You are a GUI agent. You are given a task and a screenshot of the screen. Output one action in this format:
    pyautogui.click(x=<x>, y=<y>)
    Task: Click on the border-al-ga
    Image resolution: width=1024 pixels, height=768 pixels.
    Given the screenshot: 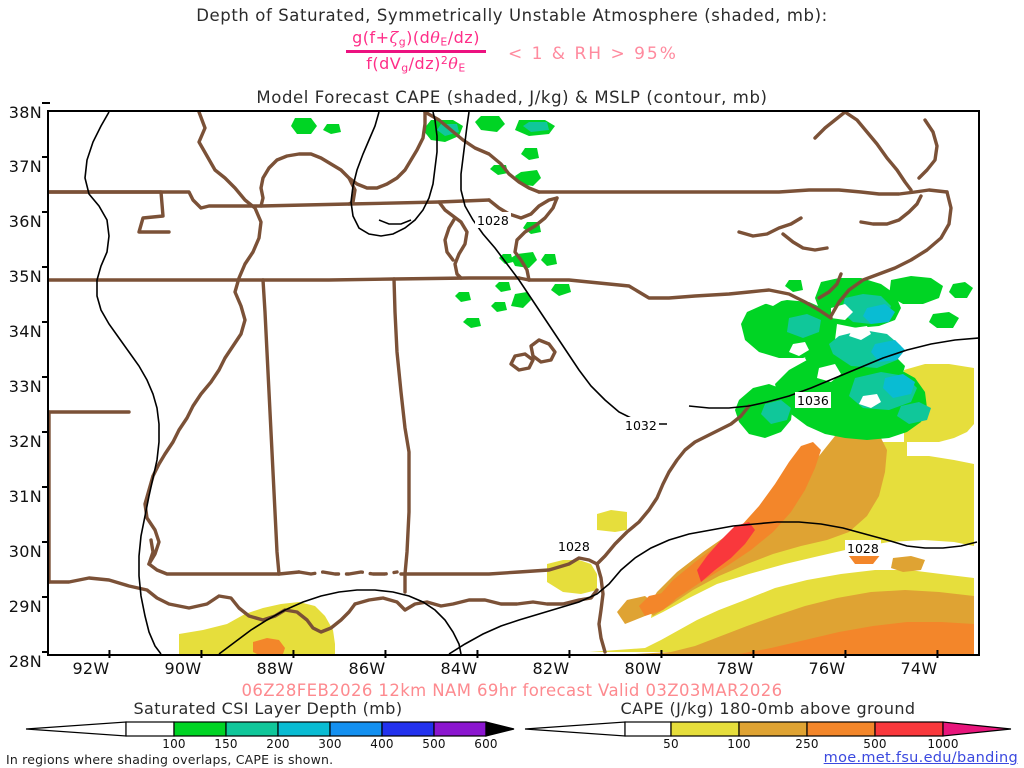 What is the action you would take?
    pyautogui.click(x=401, y=435)
    